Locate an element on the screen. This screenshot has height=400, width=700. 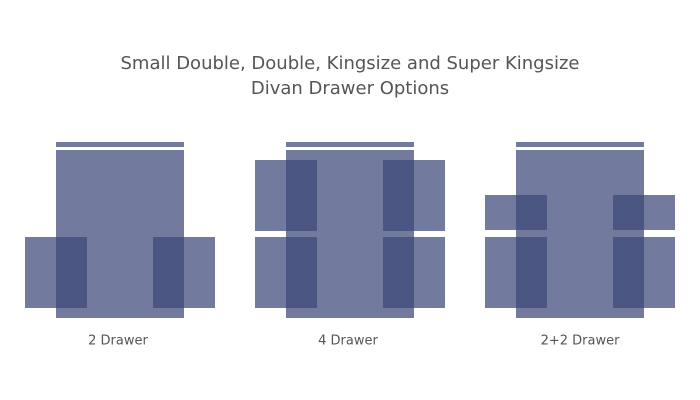
option-label: 2+2 Drawer is located at coordinates (581, 341).